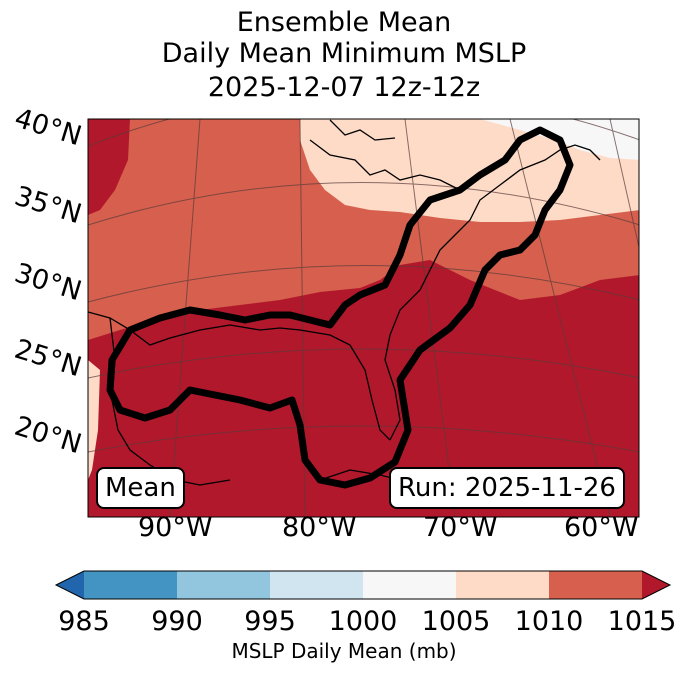  I want to click on colorbar-tick-1005: 1005, so click(456, 621).